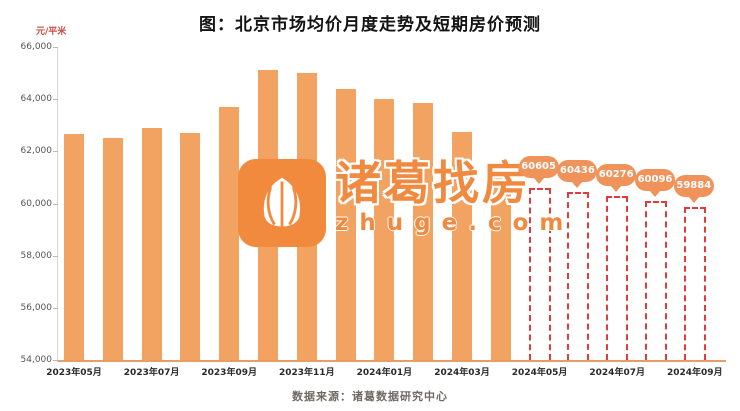 This screenshot has height=411, width=740. Describe the element at coordinates (36, 307) in the screenshot. I see `y-axis-tick-label: 56,000` at that location.